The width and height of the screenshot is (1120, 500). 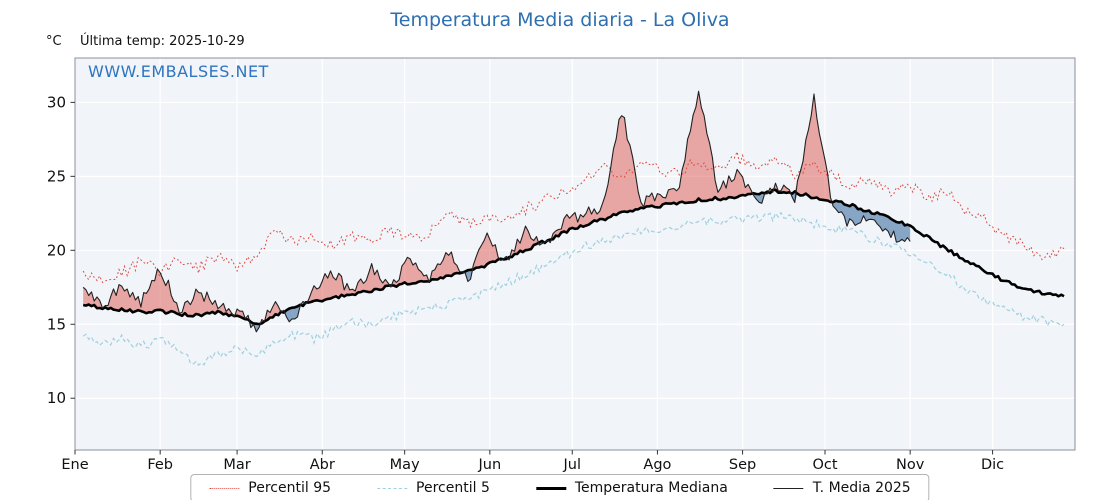 I want to click on x-tick-label: Dic, so click(x=992, y=465).